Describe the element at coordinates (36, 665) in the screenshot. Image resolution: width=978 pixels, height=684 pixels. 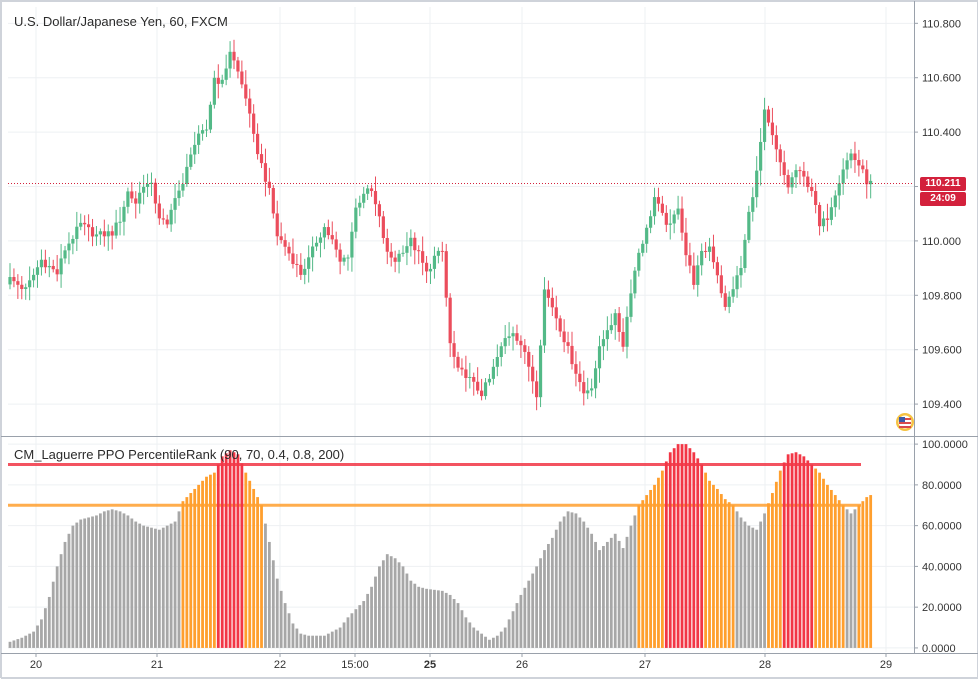
I see `time-tick-label: 20` at that location.